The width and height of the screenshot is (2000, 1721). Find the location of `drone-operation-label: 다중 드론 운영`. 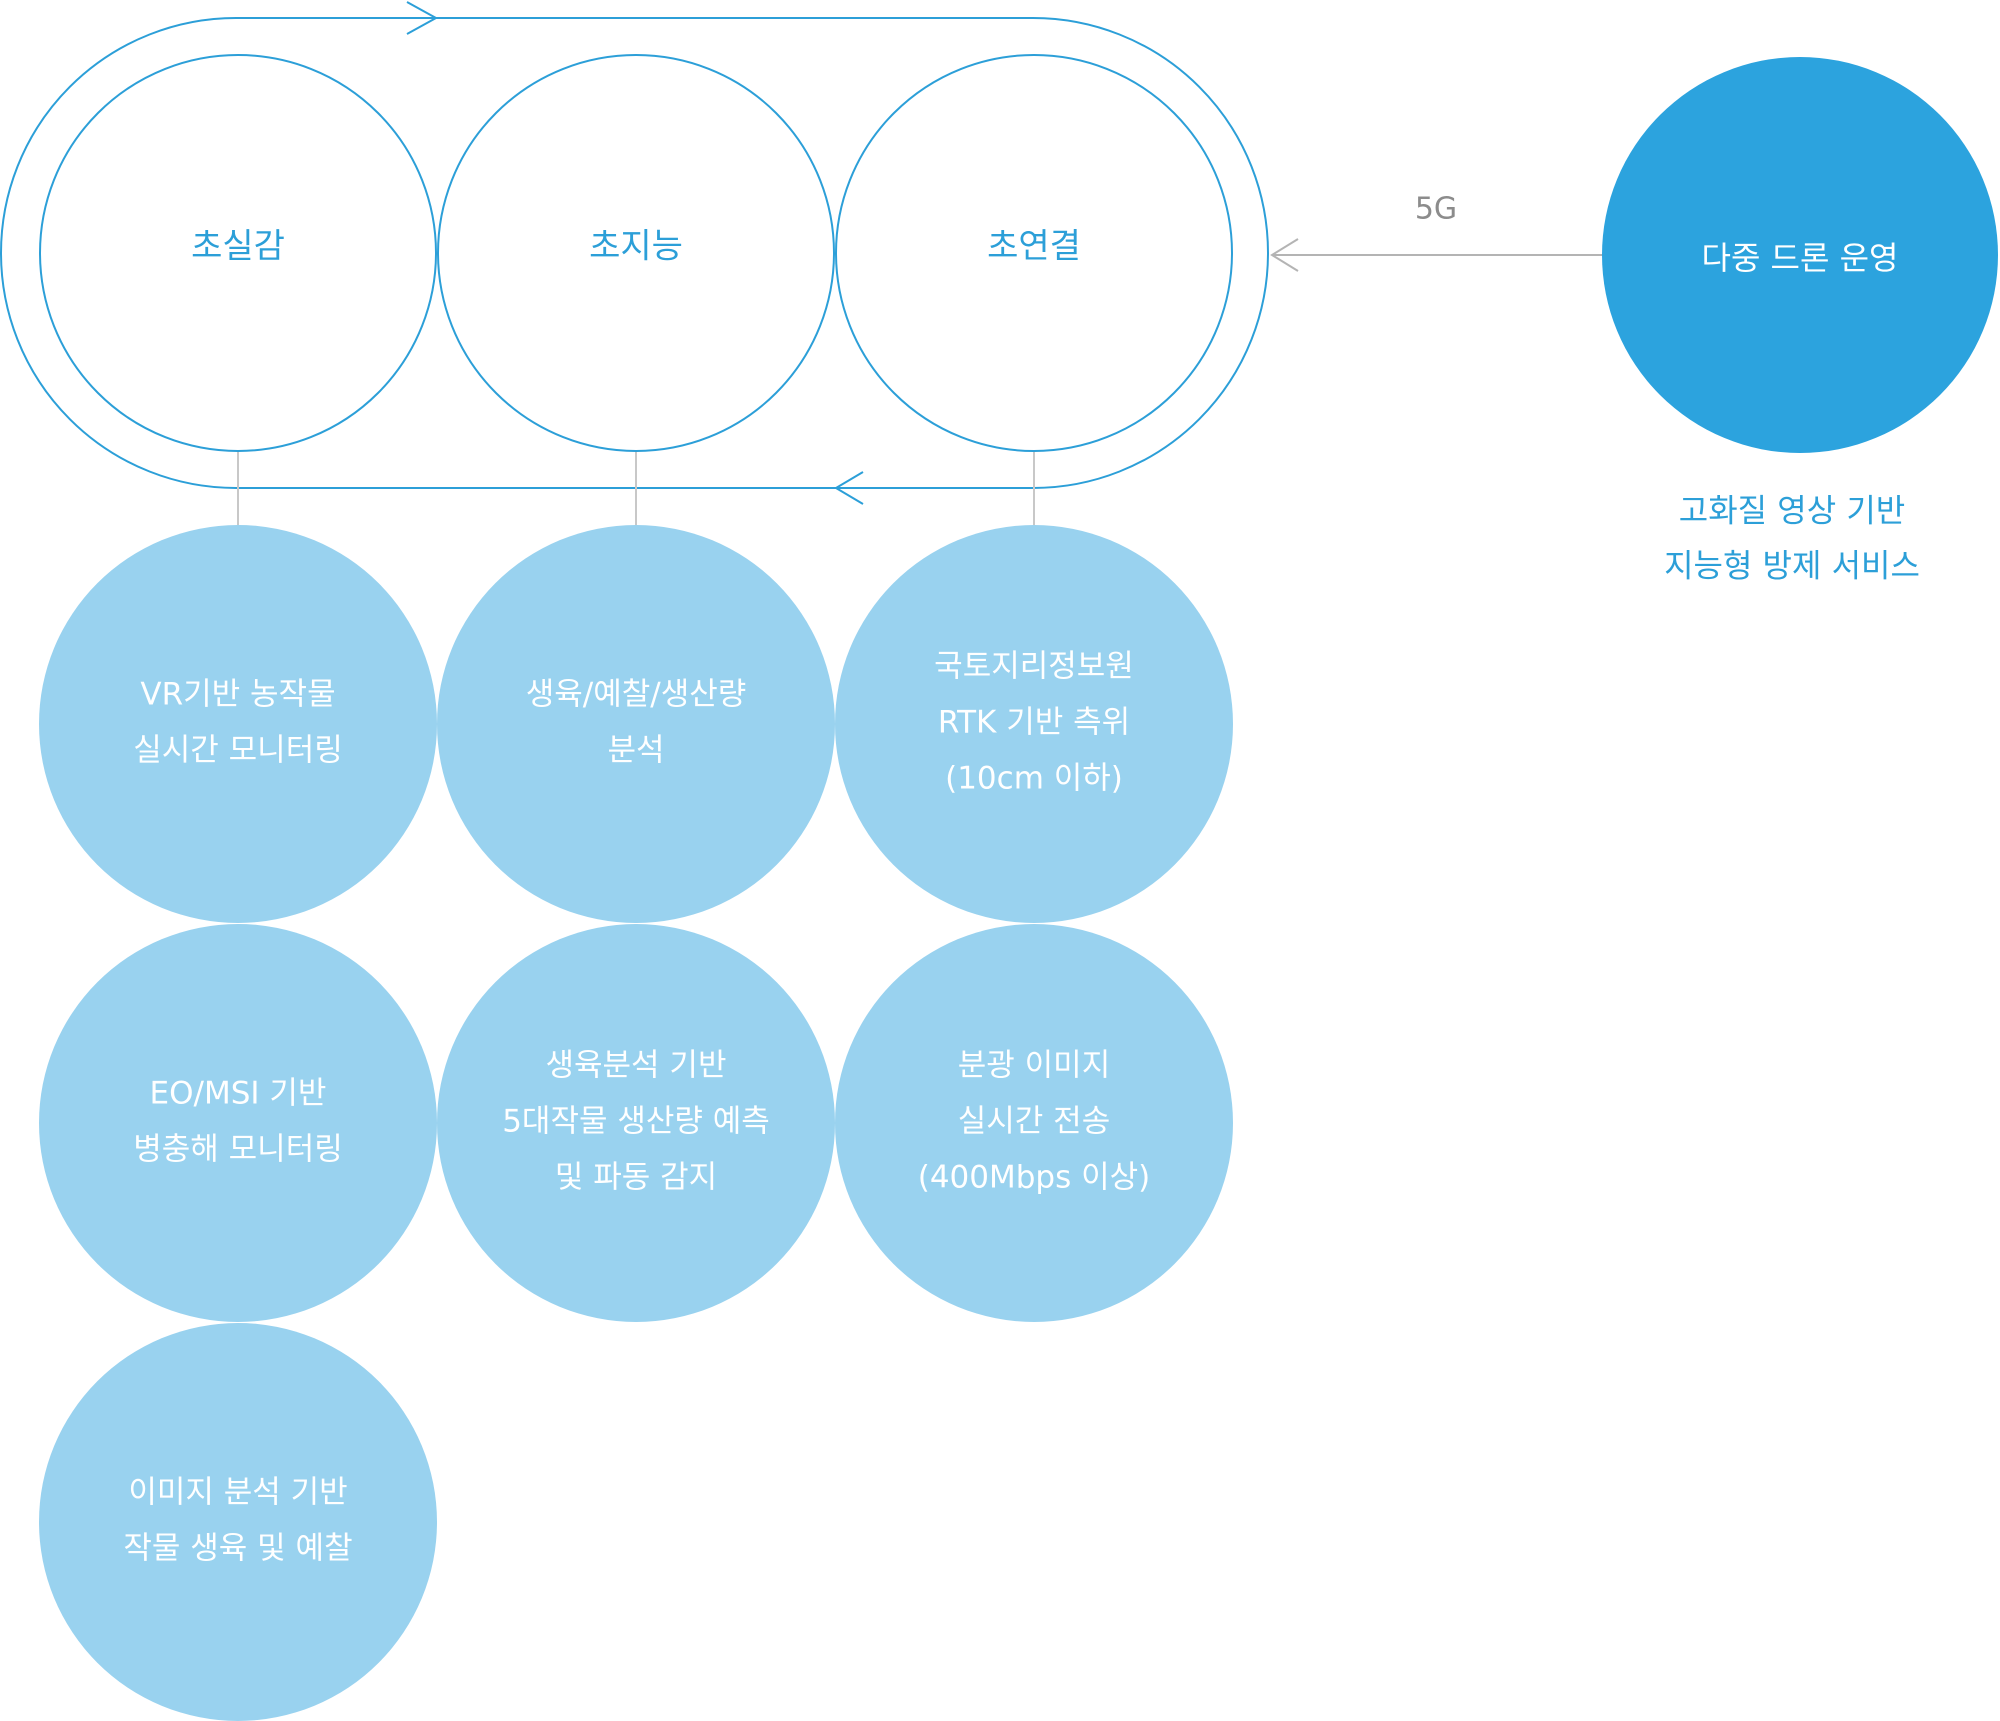

drone-operation-label: 다중 드론 운영 is located at coordinates (1800, 258).